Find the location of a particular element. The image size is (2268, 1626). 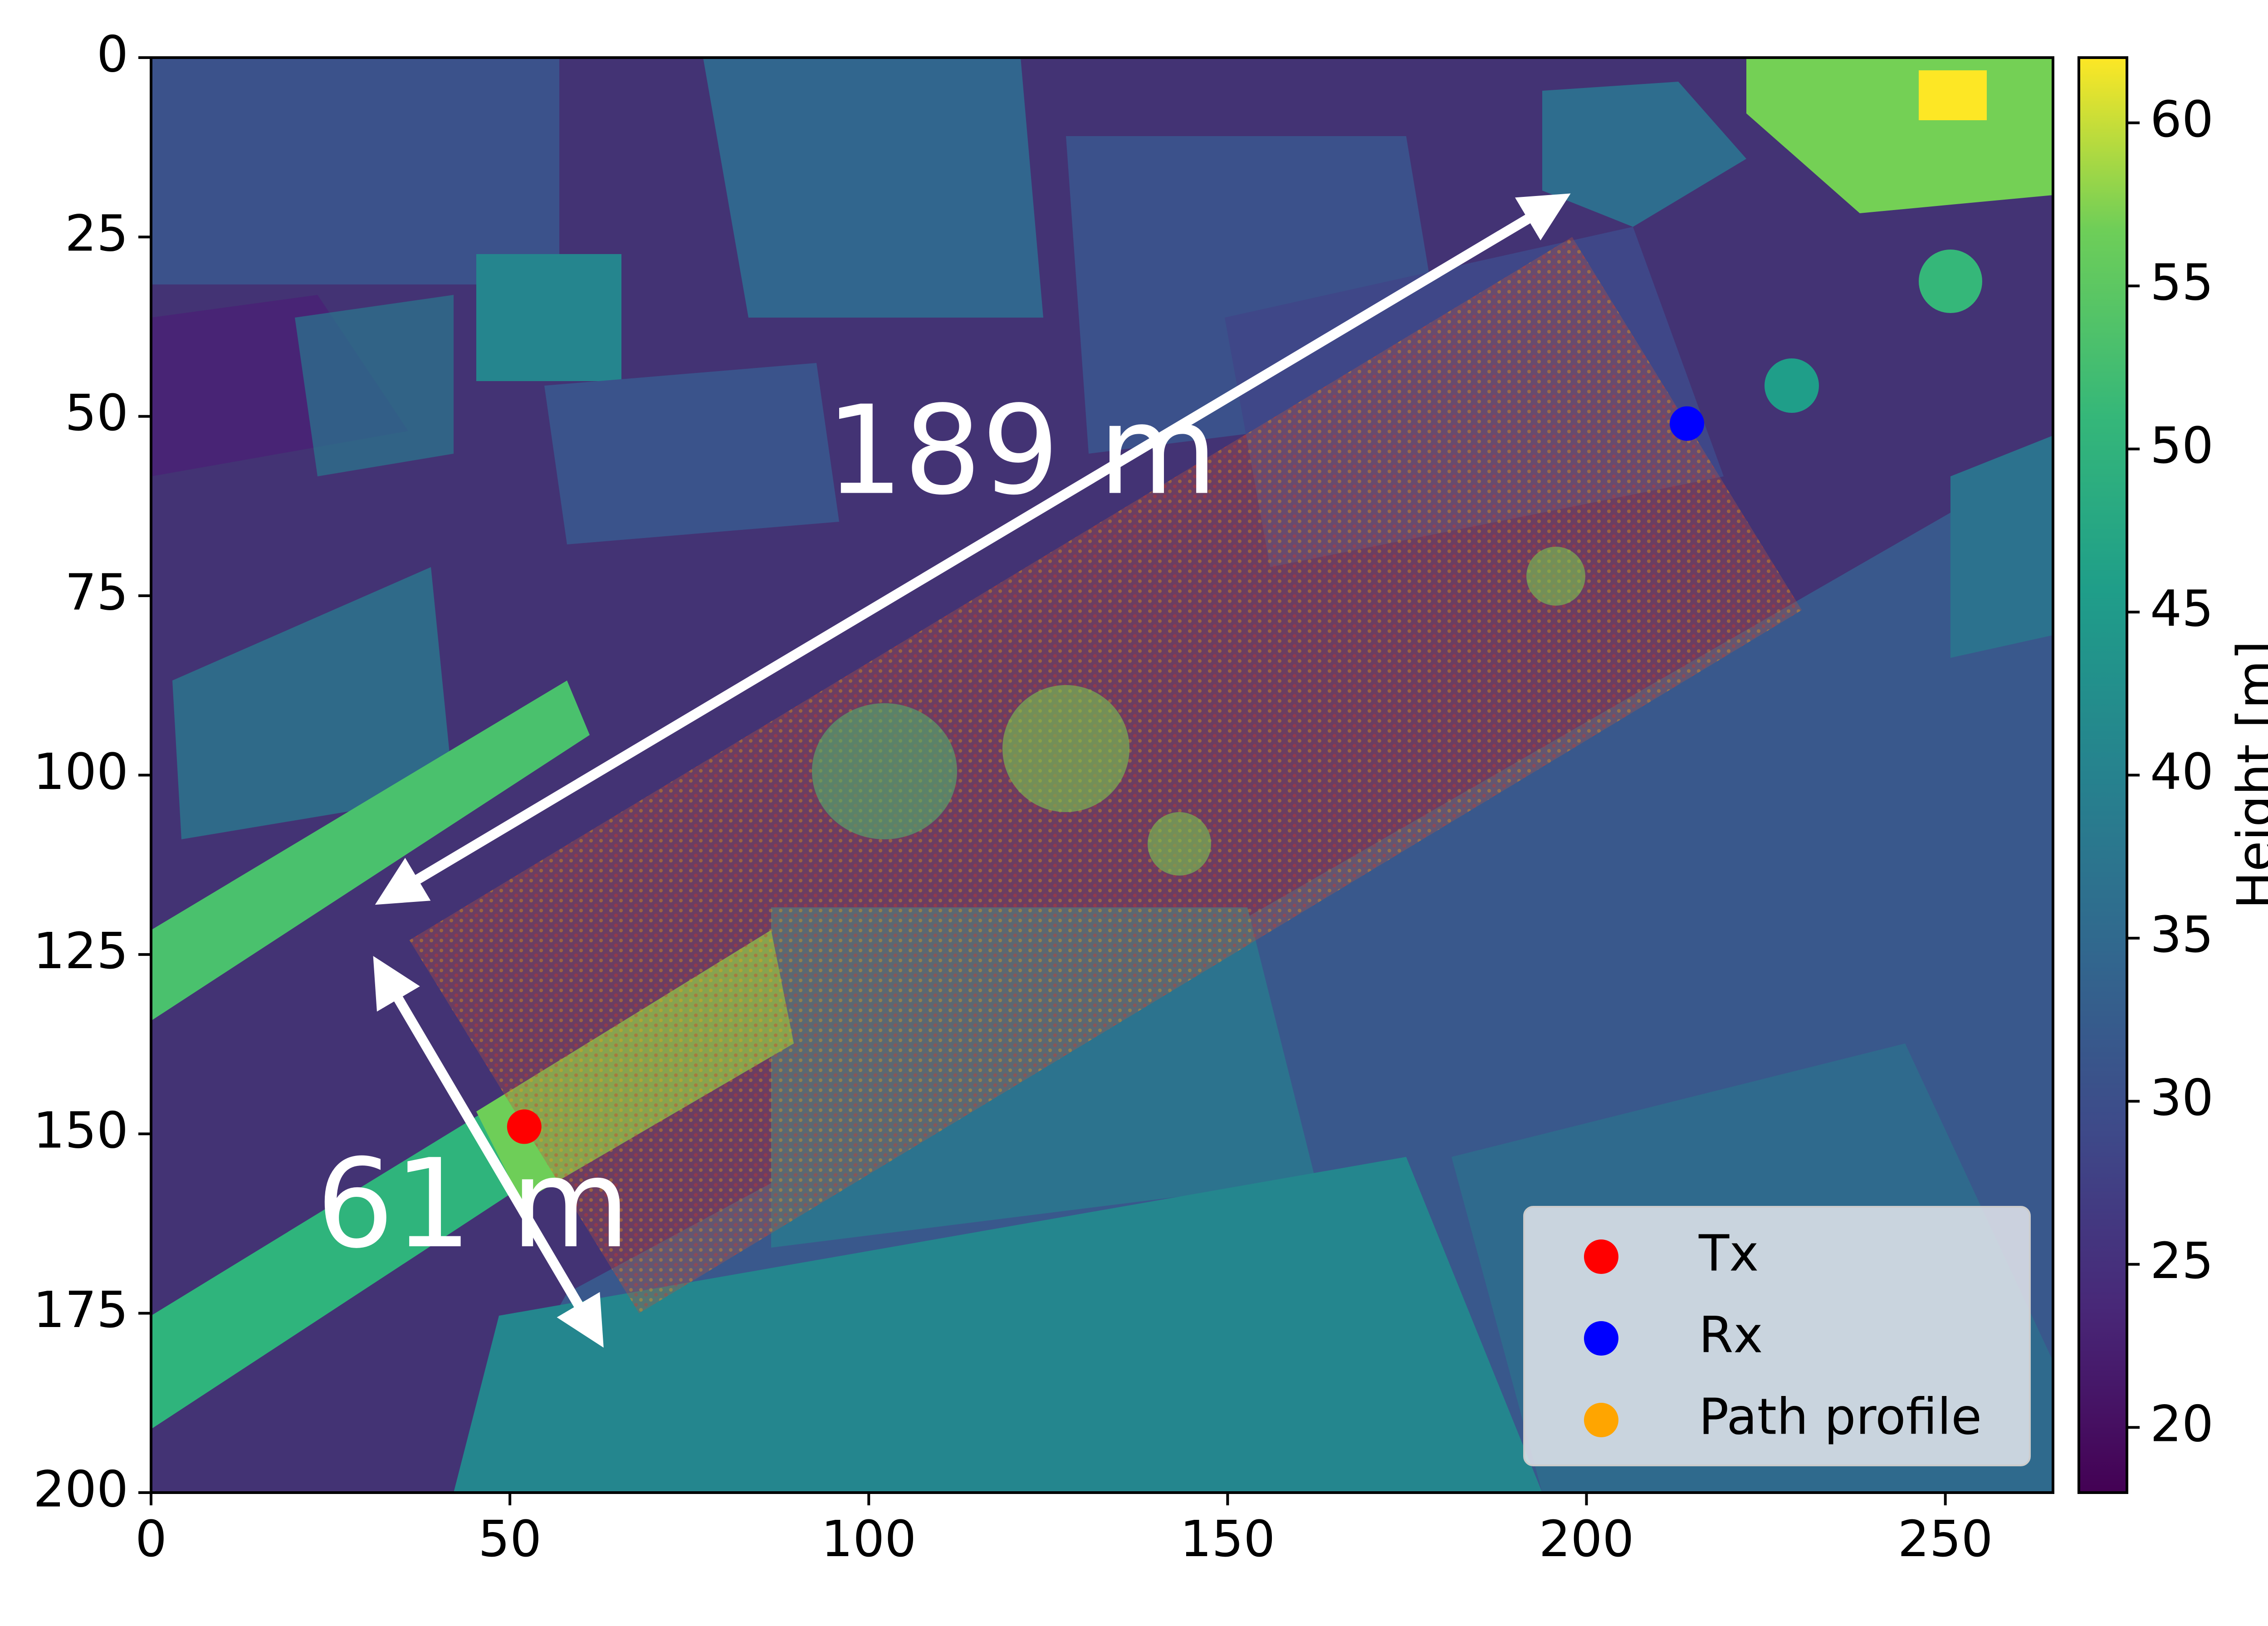

colorbar-ticks: 20 25 30 35 40 45 50 55 60 is located at coordinates (2170, 771).